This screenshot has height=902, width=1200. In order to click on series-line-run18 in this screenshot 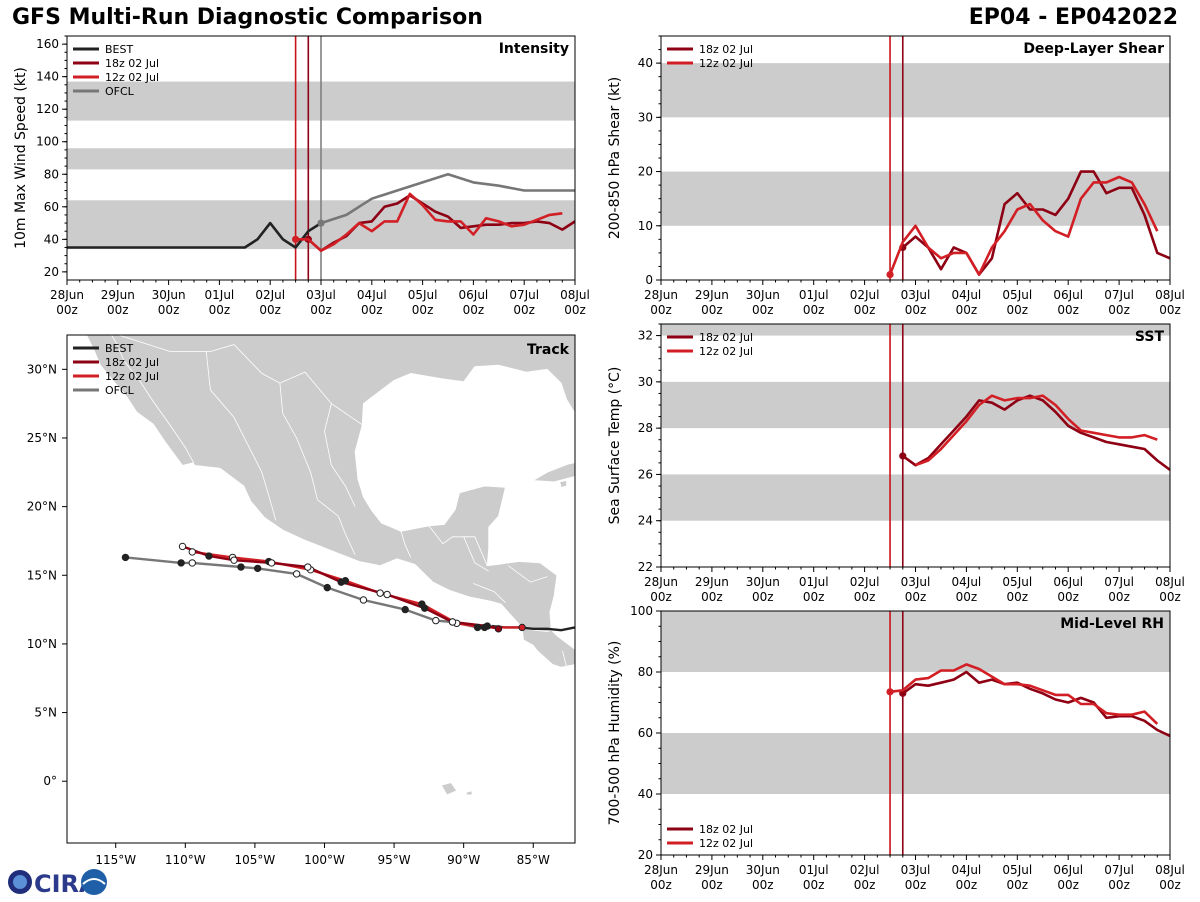, I will do `click(1036, 704)`.